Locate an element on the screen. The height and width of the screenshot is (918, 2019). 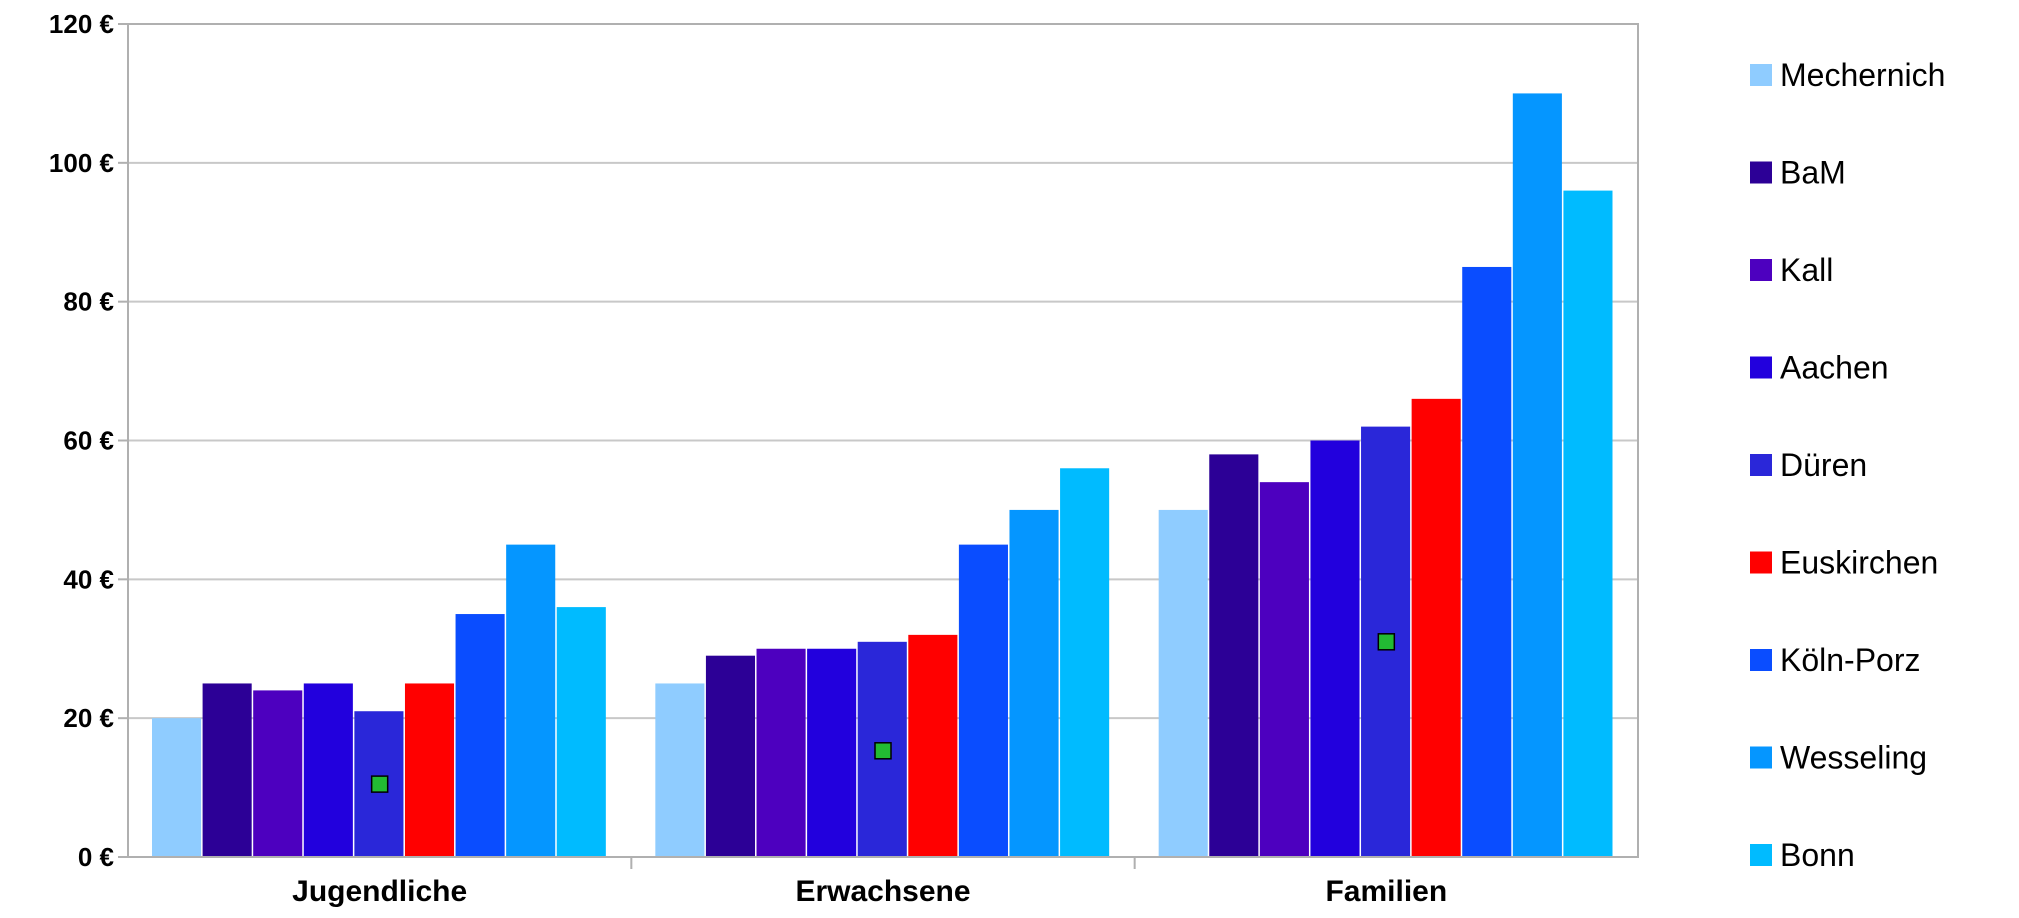
bar-kall-familien is located at coordinates (1284, 669).